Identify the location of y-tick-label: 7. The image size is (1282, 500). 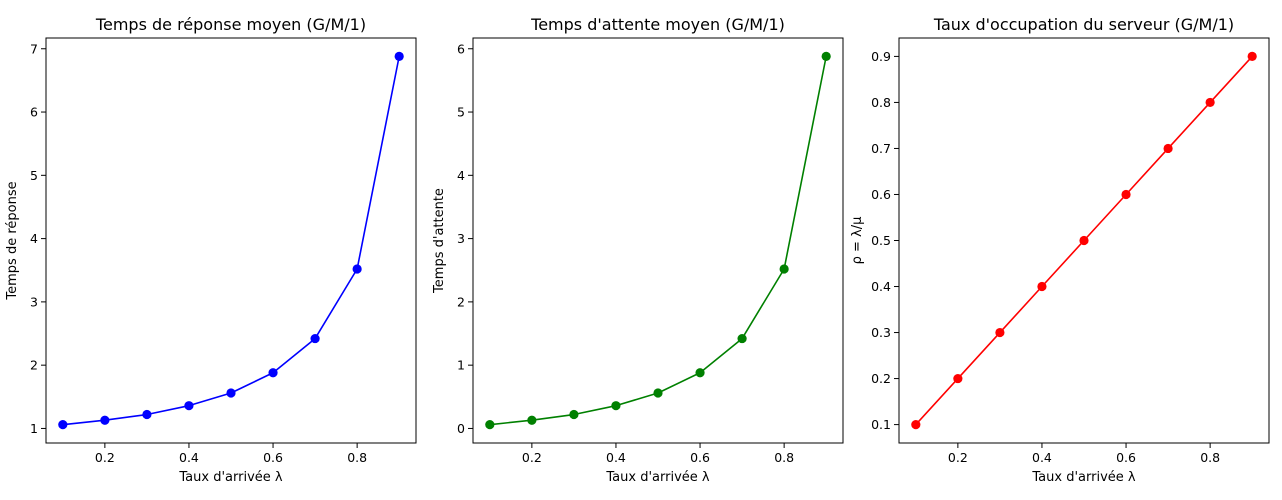
(34, 48).